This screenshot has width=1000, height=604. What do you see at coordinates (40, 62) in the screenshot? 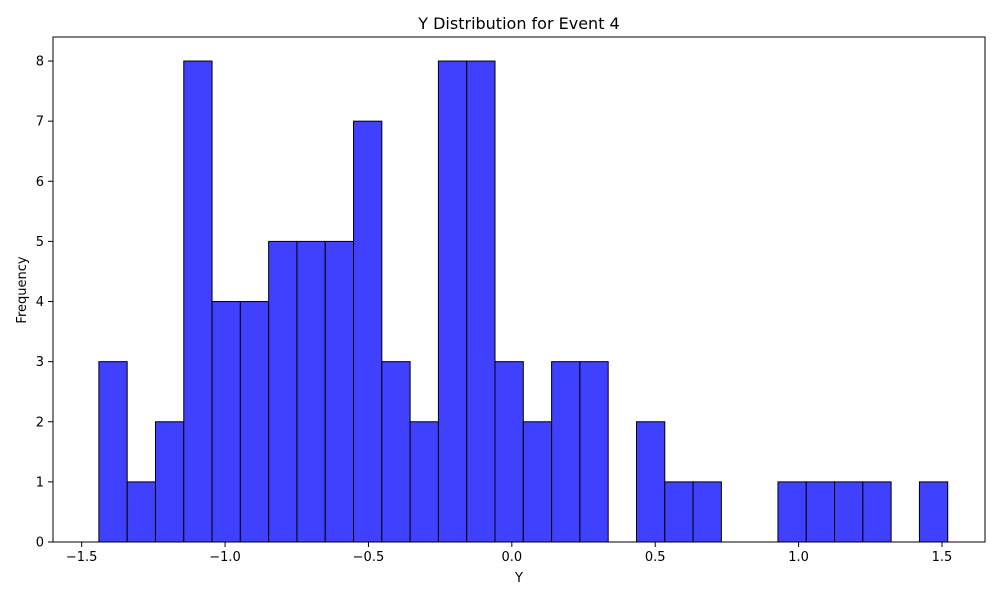
I see `y-tick-label: 8` at bounding box center [40, 62].